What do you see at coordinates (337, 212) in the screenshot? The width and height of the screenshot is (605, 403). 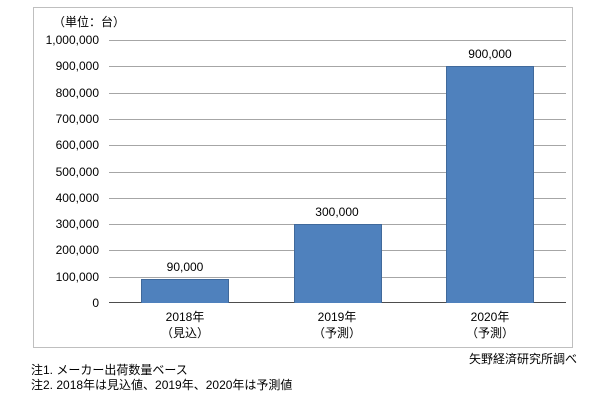 I see `bar-value-label: 300,000` at bounding box center [337, 212].